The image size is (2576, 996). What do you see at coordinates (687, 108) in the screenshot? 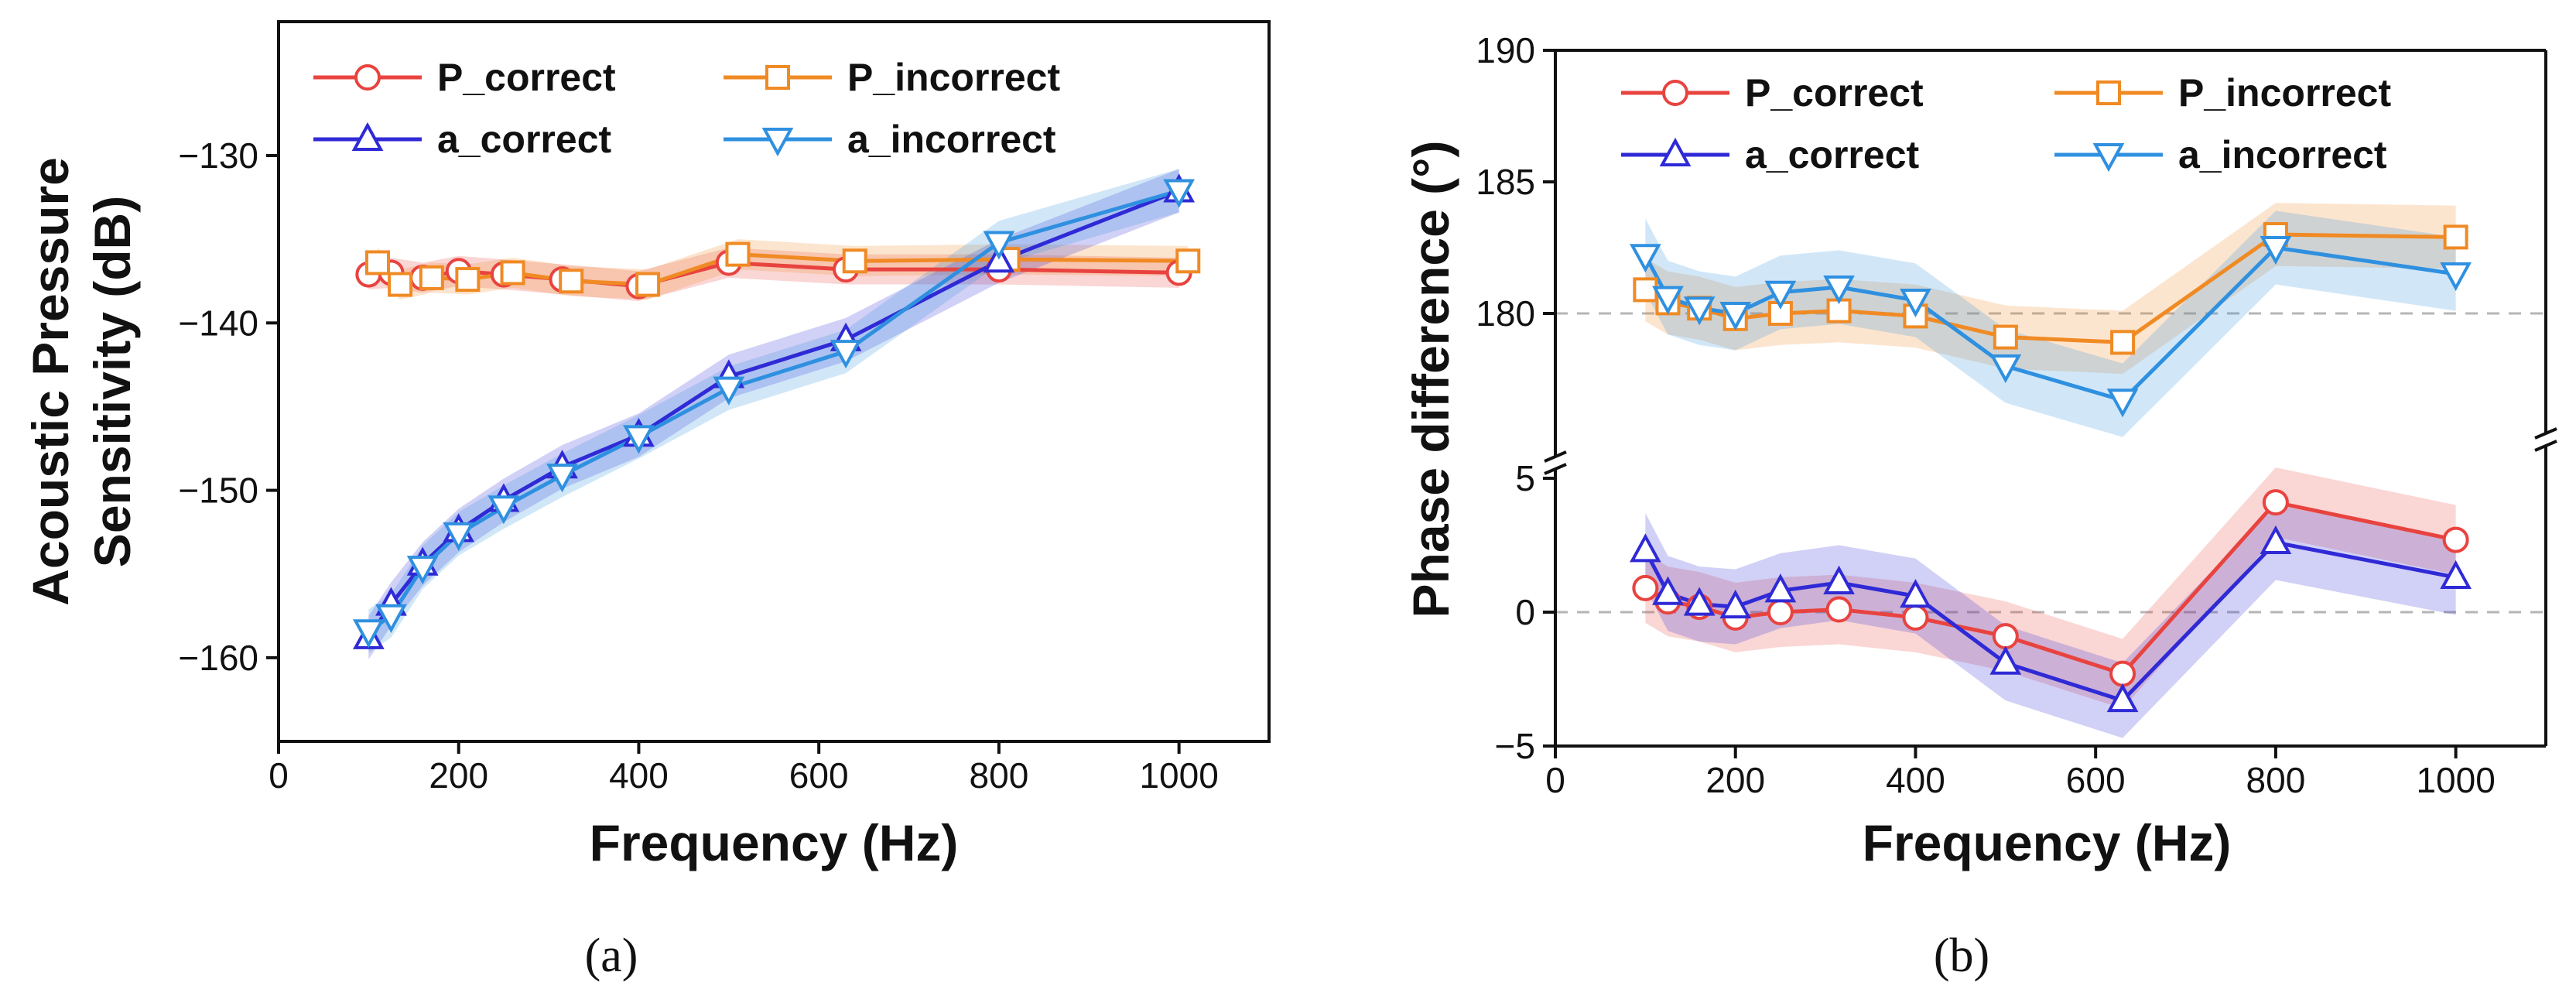
I see `a-legend: P_correct P_incorrect a_correct a_incorrect` at bounding box center [687, 108].